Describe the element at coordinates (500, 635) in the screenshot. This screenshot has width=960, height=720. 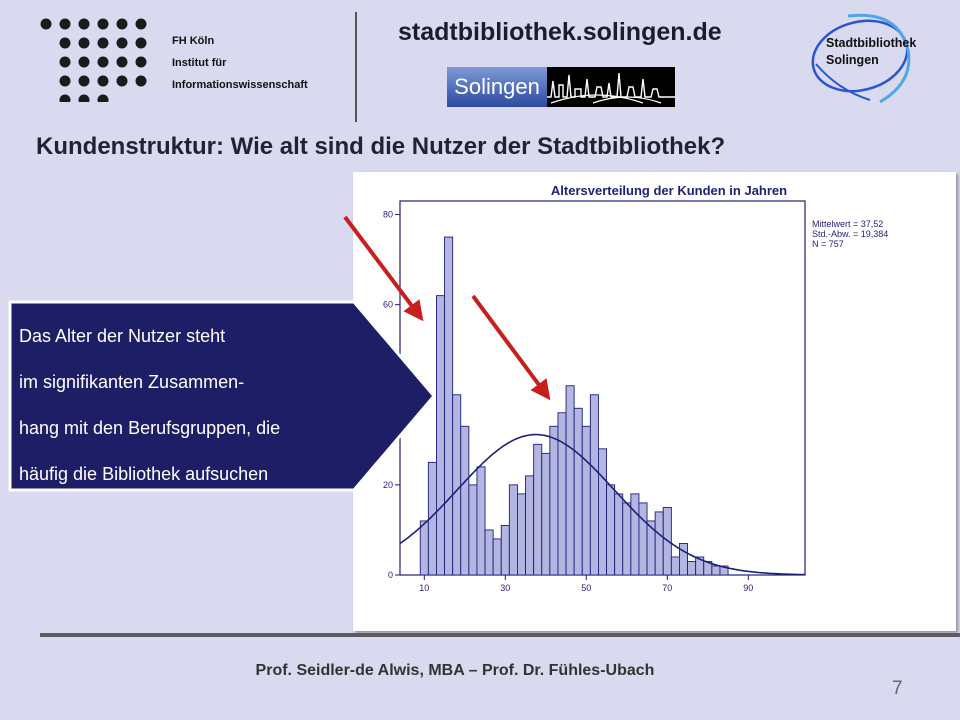
I see `footer-rule` at that location.